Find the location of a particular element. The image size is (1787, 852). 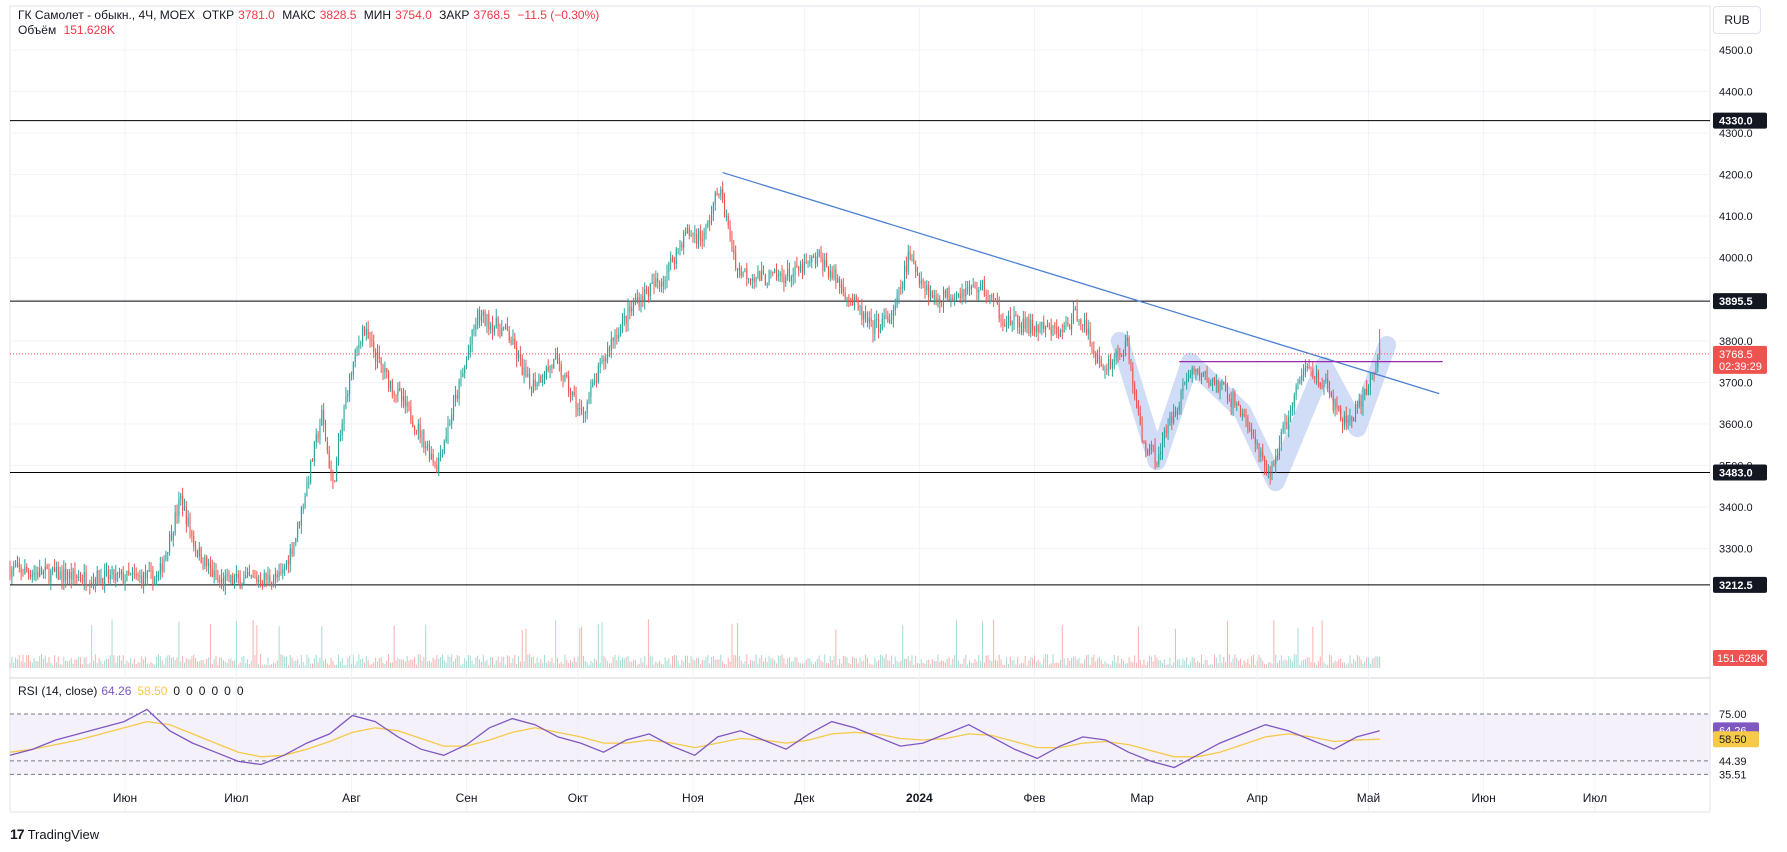

price-tick-label: 3800.0 is located at coordinates (1736, 342).